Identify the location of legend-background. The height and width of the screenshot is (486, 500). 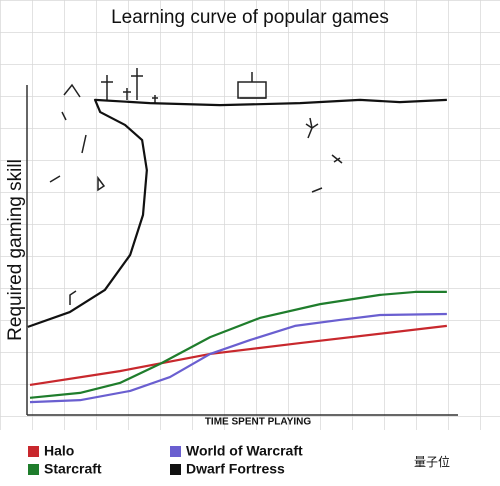
(250, 458).